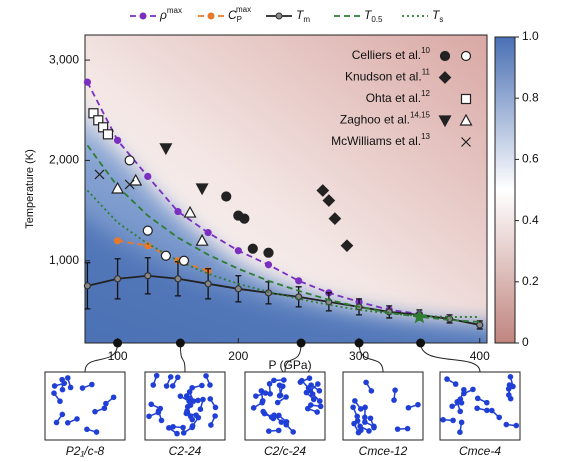 Image resolution: width=578 pixels, height=462 pixels. Describe the element at coordinates (420, 115) in the screenshot. I see `legend-sup: 14,15` at that location.